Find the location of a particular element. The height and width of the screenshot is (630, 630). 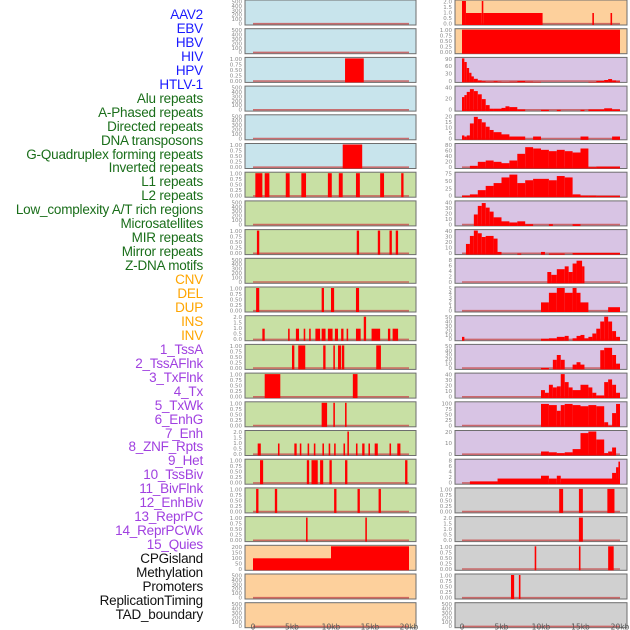

y-tick-label: 2.0 is located at coordinates (237, 433).